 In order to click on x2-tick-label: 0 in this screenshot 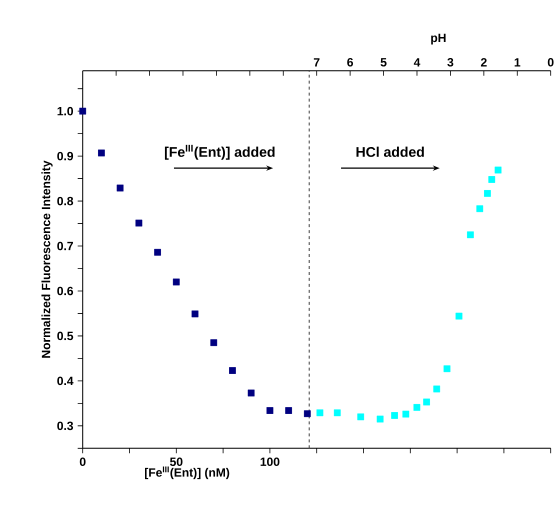, I will do `click(551, 62)`.